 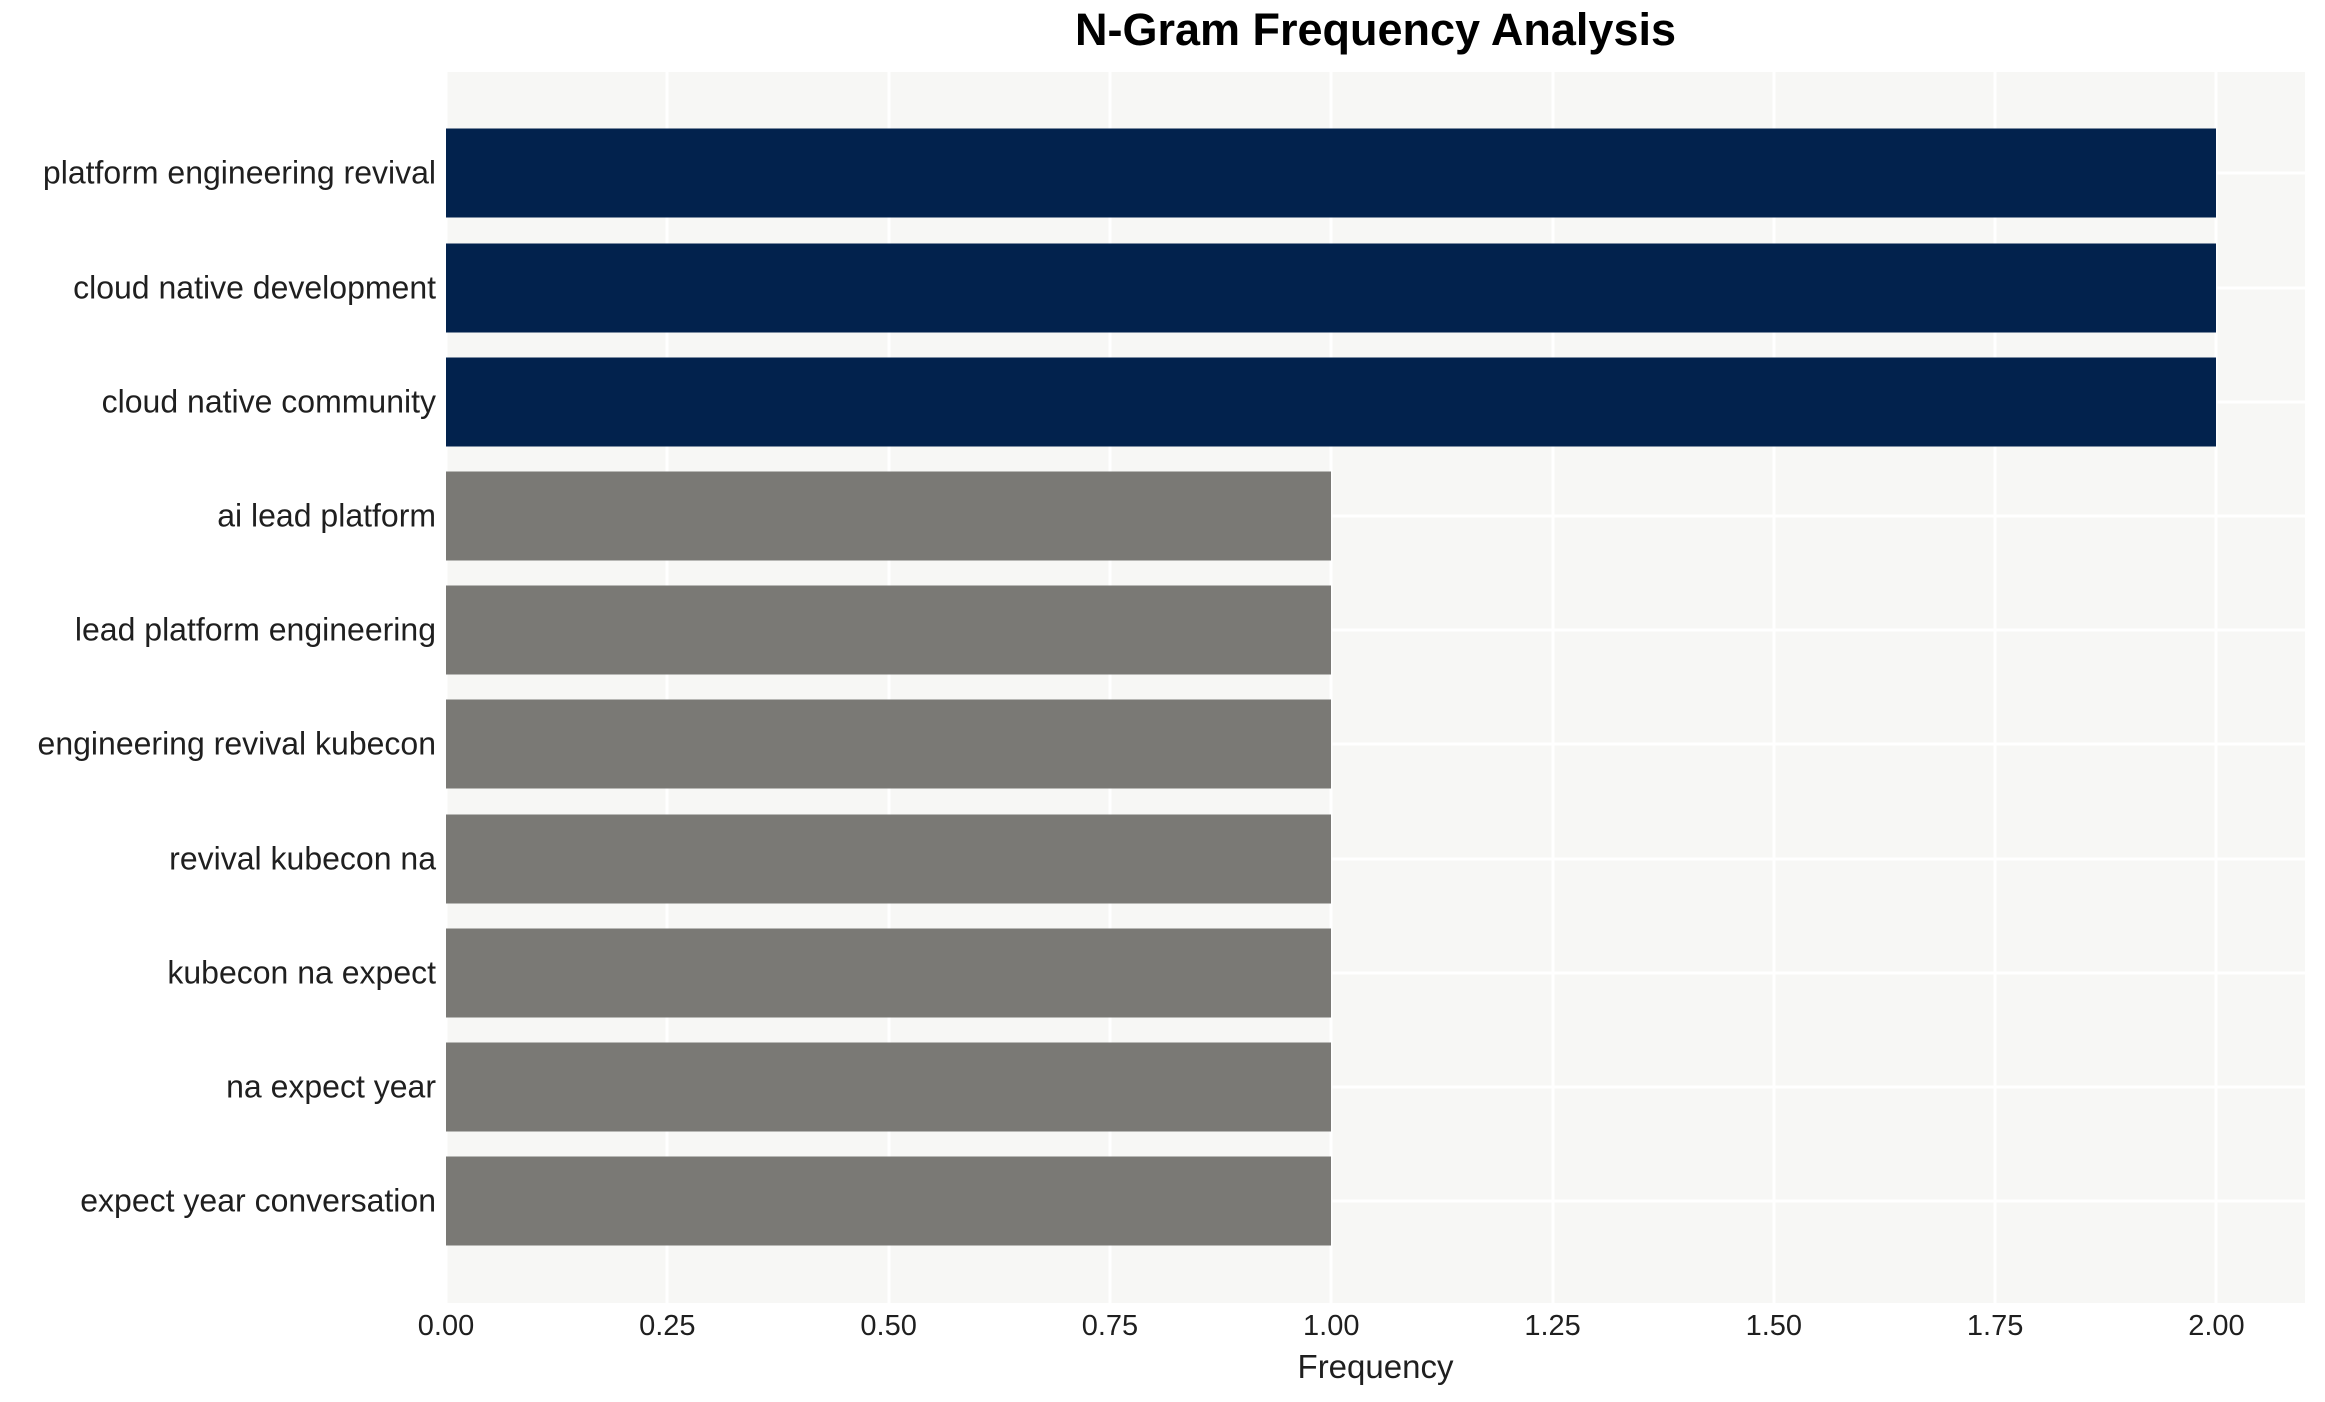 I want to click on y-tick-label: cloud native community, so click(x=268, y=401).